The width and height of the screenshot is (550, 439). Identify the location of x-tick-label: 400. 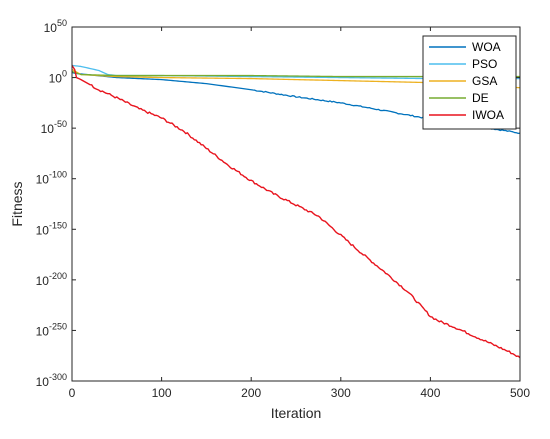
(430, 393).